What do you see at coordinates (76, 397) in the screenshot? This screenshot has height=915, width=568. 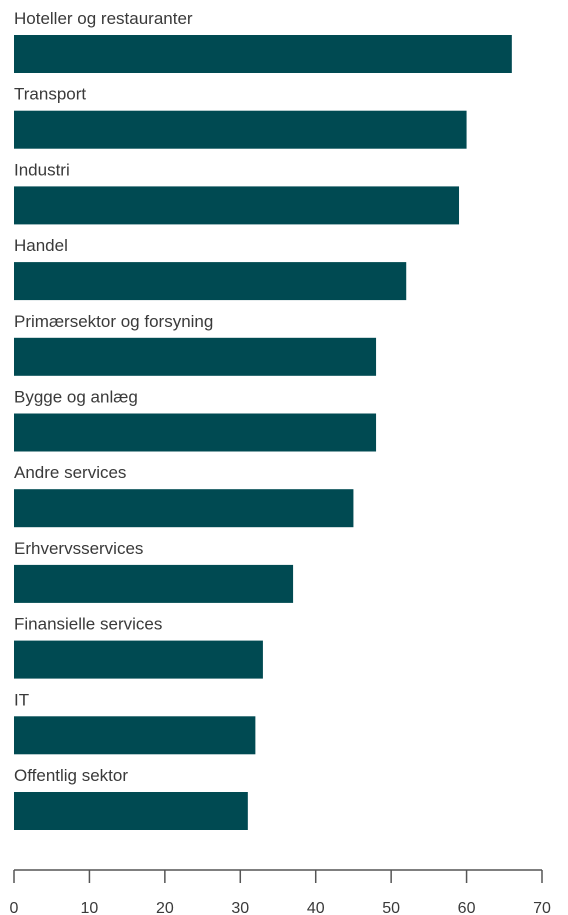 I see `category-label: Bygge og anlæg` at bounding box center [76, 397].